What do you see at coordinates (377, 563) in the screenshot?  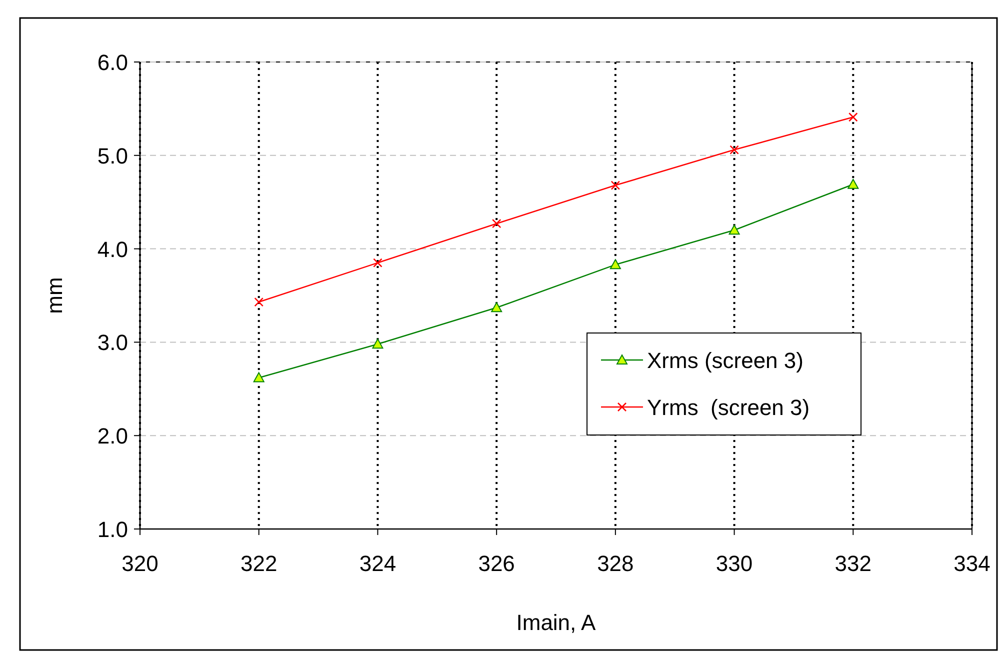 I see `x-tick-label: 324` at bounding box center [377, 563].